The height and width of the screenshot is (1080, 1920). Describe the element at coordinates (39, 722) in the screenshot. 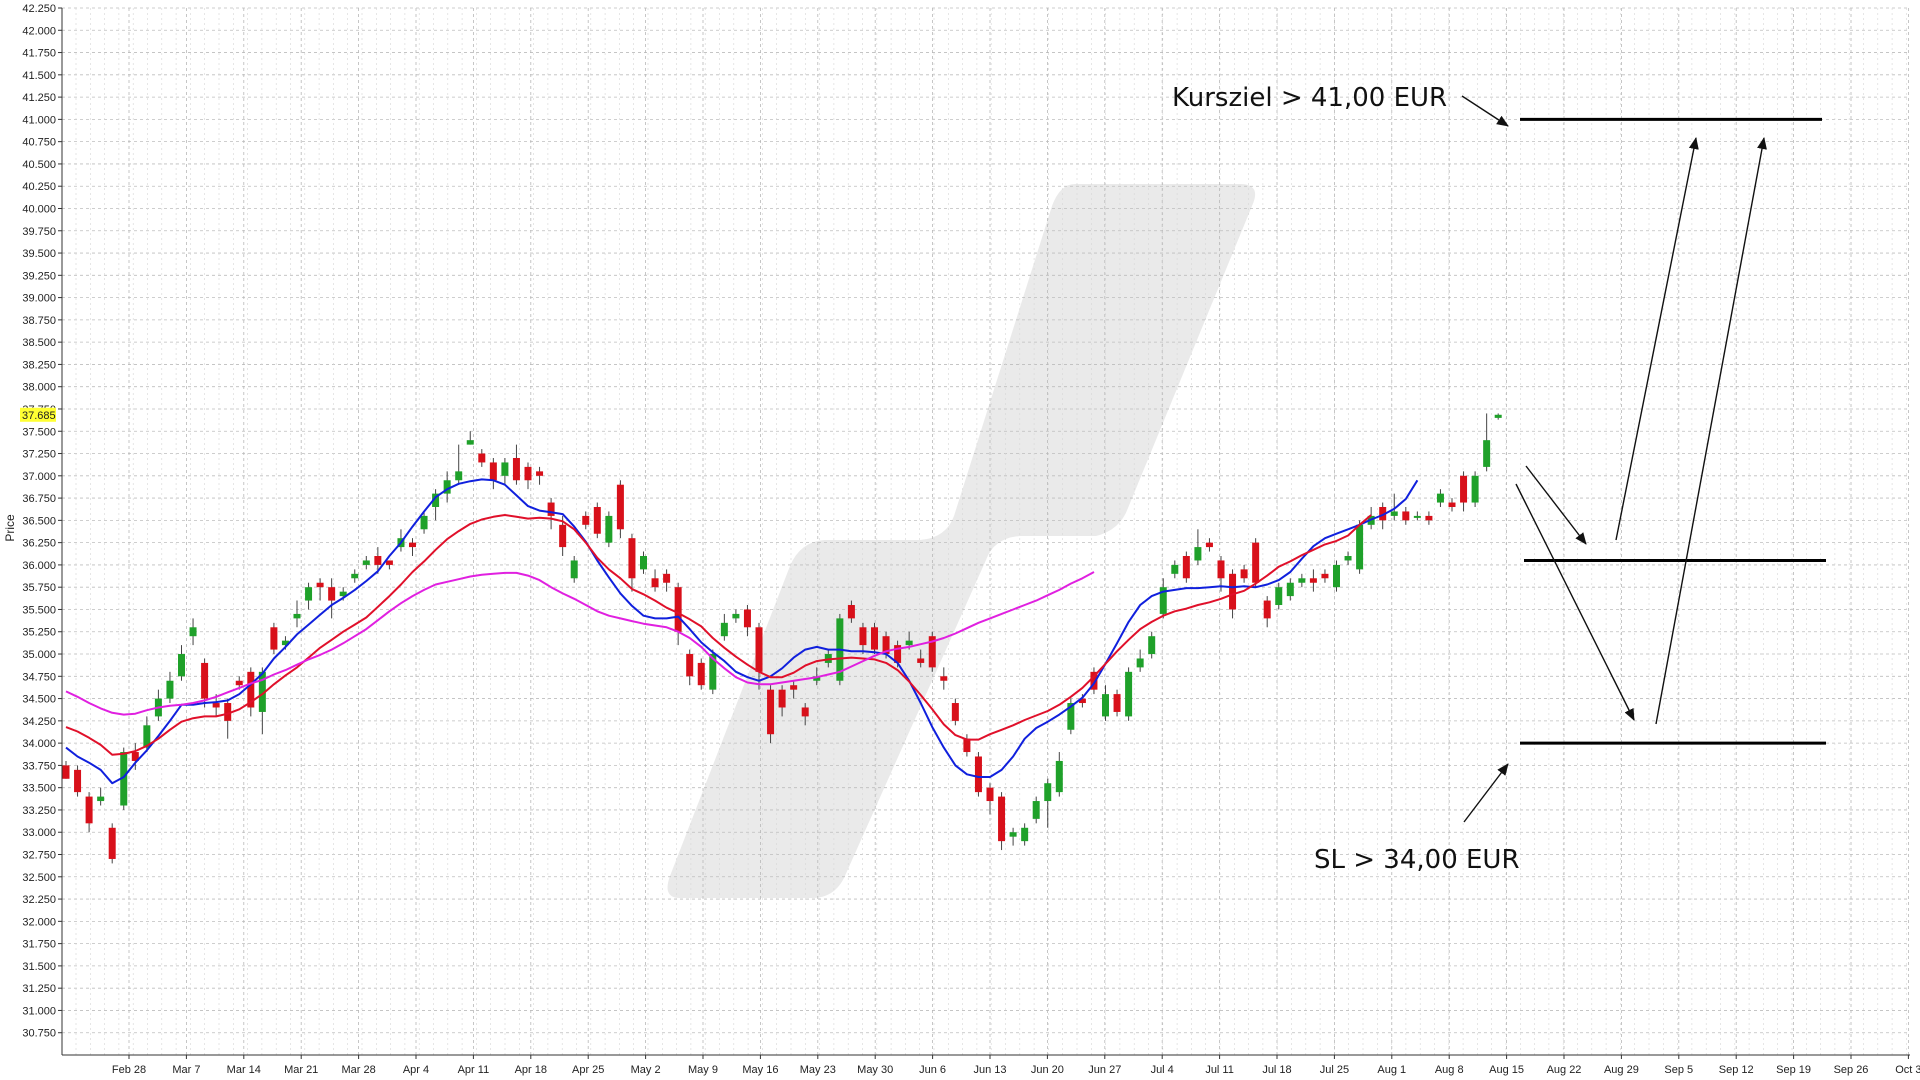

I see `y-tick-label: 34.250` at that location.